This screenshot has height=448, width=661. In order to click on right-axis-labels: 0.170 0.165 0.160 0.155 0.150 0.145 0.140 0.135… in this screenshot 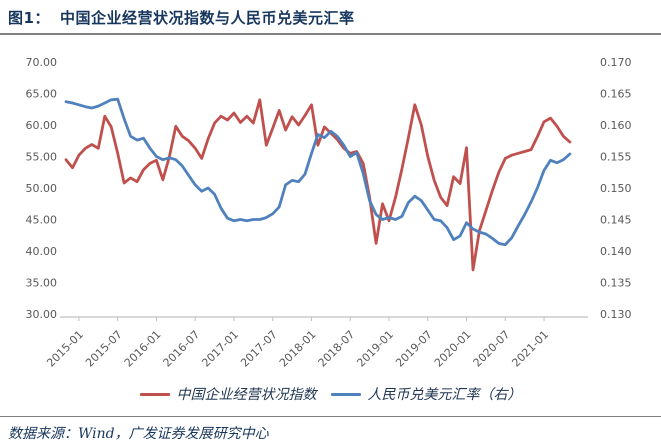, I will do `click(616, 188)`.